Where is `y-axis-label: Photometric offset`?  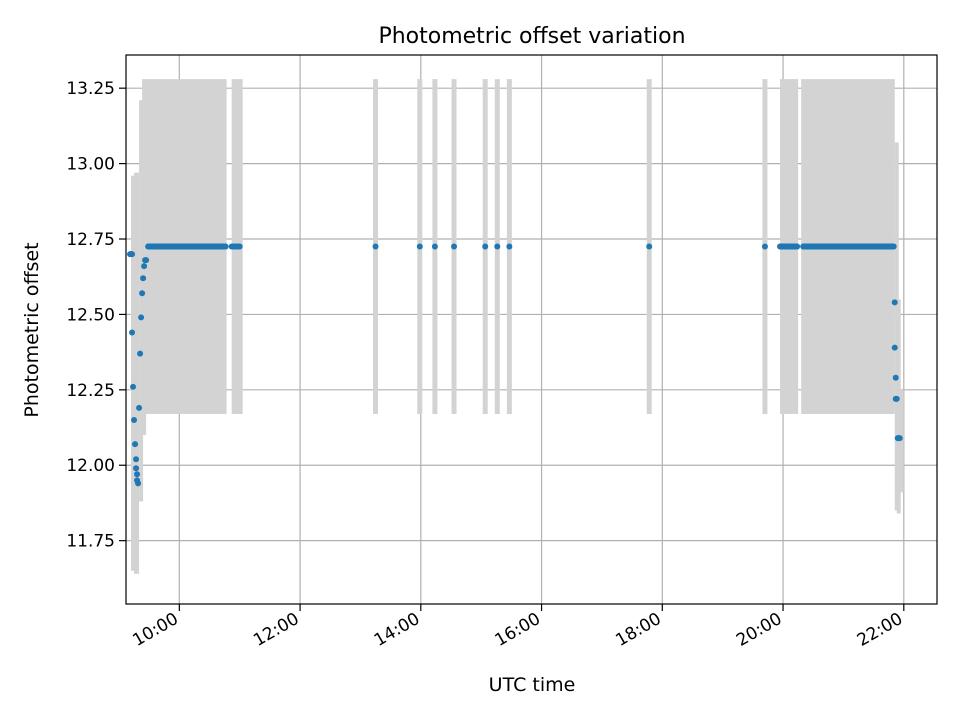 y-axis-label: Photometric offset is located at coordinates (32, 329).